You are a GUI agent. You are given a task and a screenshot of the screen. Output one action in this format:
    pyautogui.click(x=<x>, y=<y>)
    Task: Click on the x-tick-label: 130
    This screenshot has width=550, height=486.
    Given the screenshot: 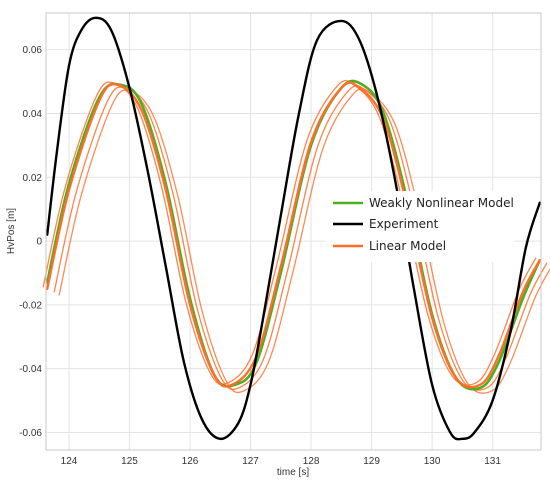 What is the action you would take?
    pyautogui.click(x=432, y=461)
    